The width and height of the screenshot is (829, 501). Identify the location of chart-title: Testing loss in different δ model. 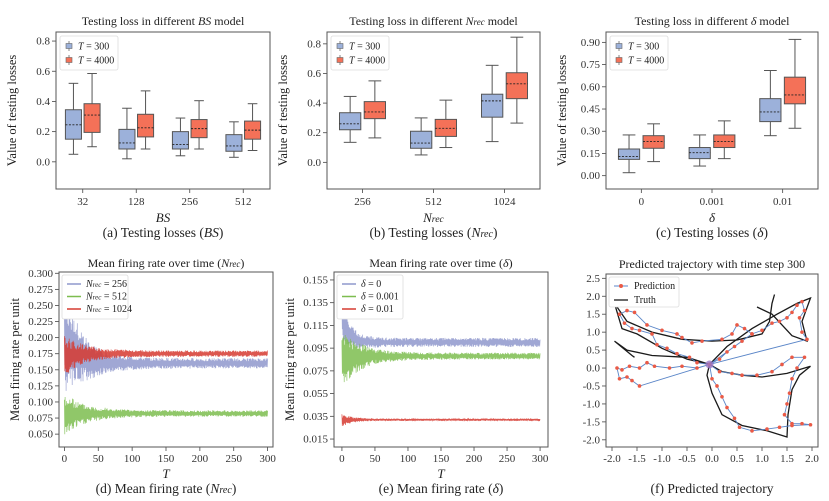
(713, 21).